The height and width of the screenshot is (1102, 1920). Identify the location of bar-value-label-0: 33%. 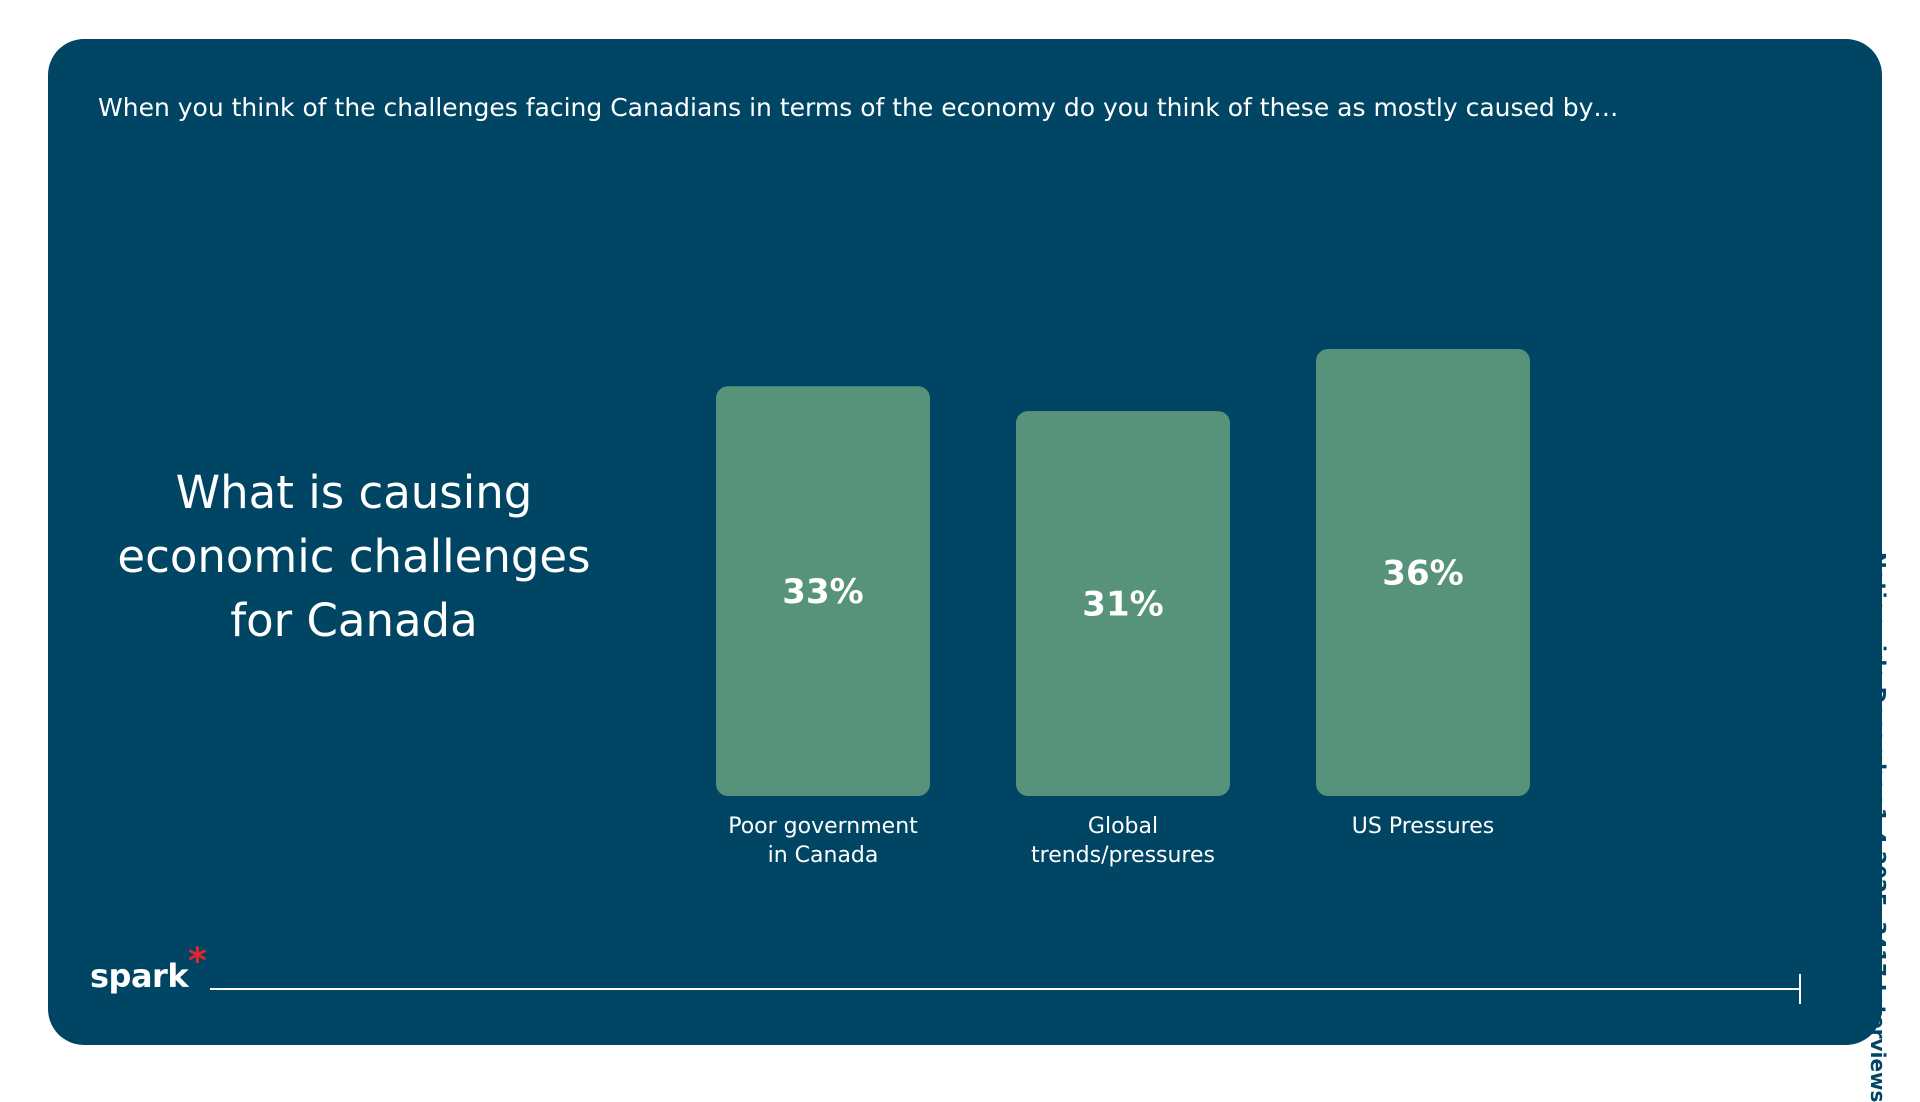
(822, 592).